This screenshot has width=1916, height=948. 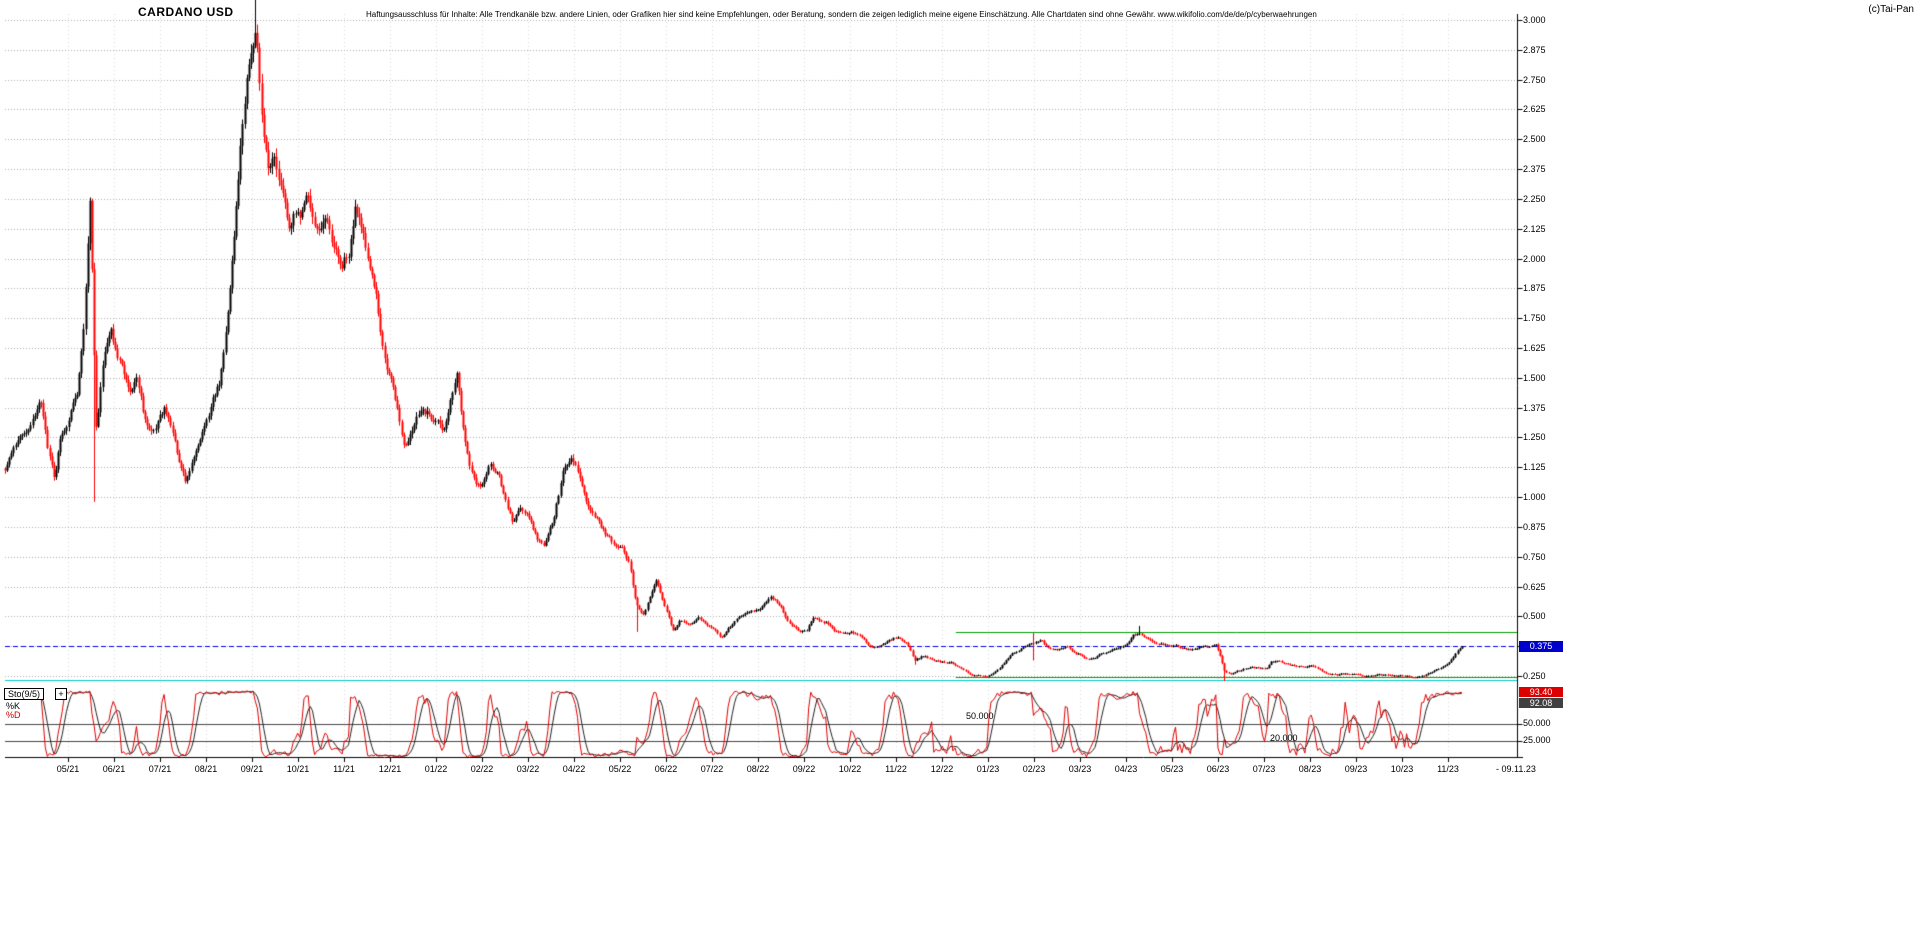 What do you see at coordinates (1534, 79) in the screenshot?
I see `price-axis-label: 2.750` at bounding box center [1534, 79].